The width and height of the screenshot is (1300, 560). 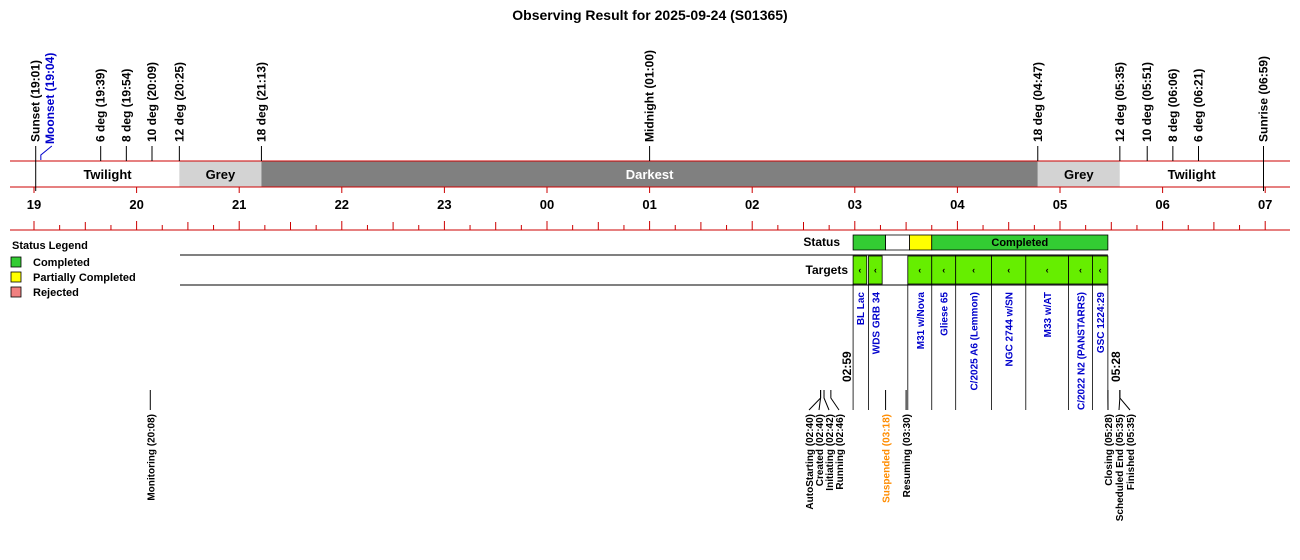 What do you see at coordinates (239, 204) in the screenshot?
I see `hour-label: 21` at bounding box center [239, 204].